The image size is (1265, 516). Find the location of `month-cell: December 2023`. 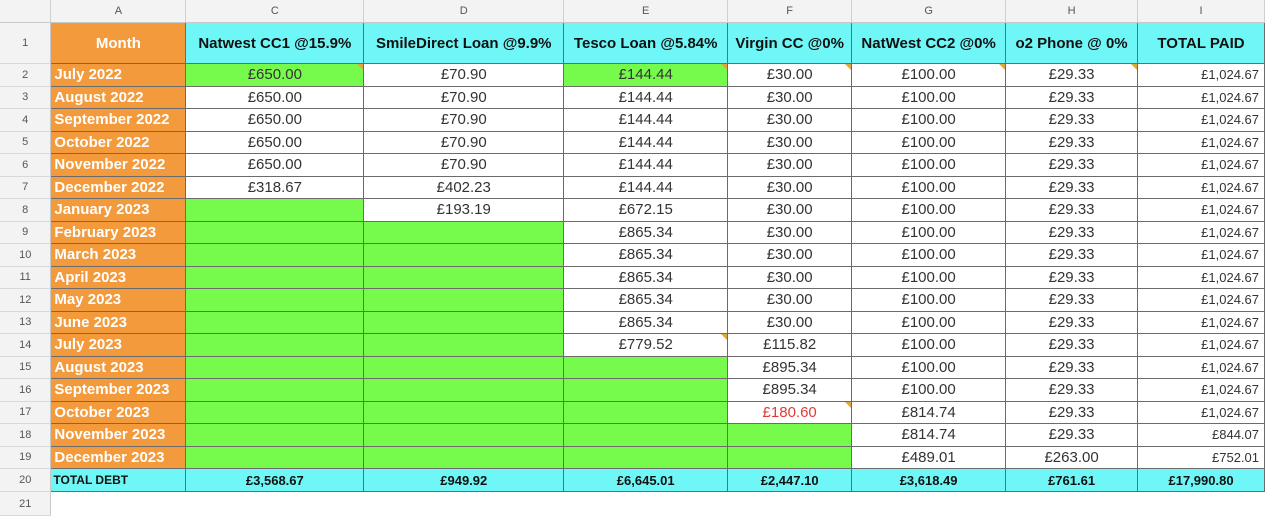

month-cell: December 2023 is located at coordinates (118, 457).